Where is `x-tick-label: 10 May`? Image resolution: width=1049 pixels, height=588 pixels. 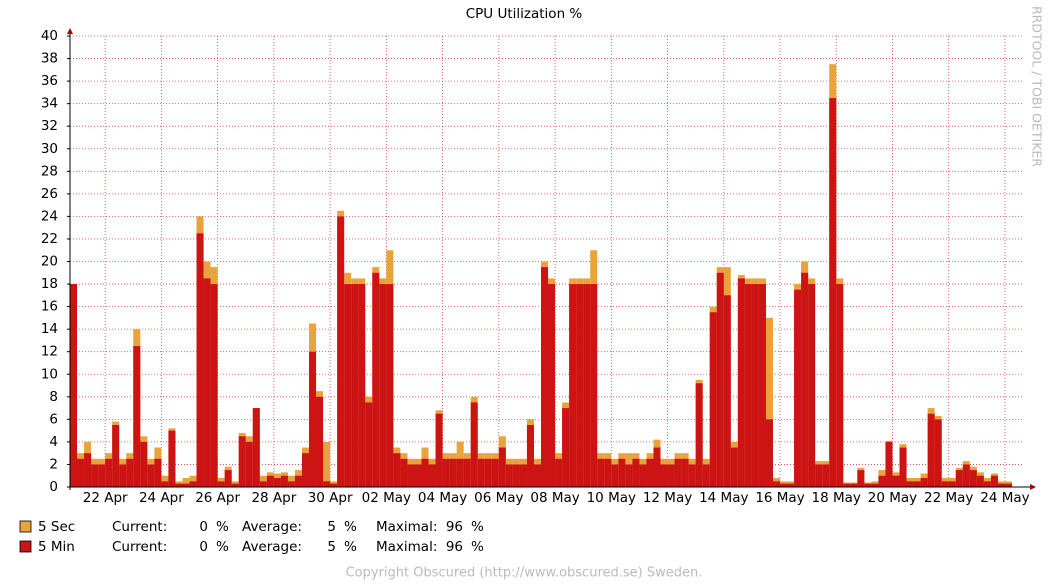 x-tick-label: 10 May is located at coordinates (611, 498).